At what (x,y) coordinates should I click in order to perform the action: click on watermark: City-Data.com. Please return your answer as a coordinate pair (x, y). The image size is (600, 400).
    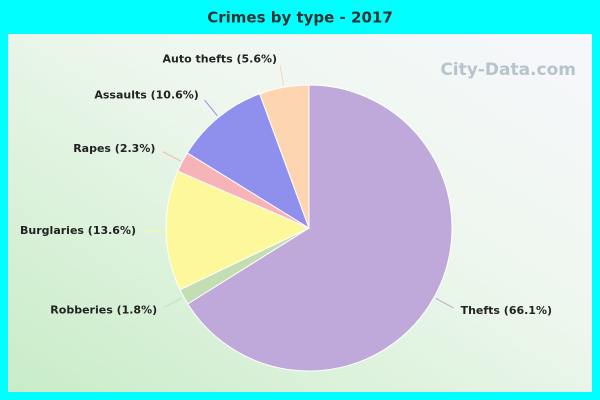
    Looking at the image, I should click on (508, 70).